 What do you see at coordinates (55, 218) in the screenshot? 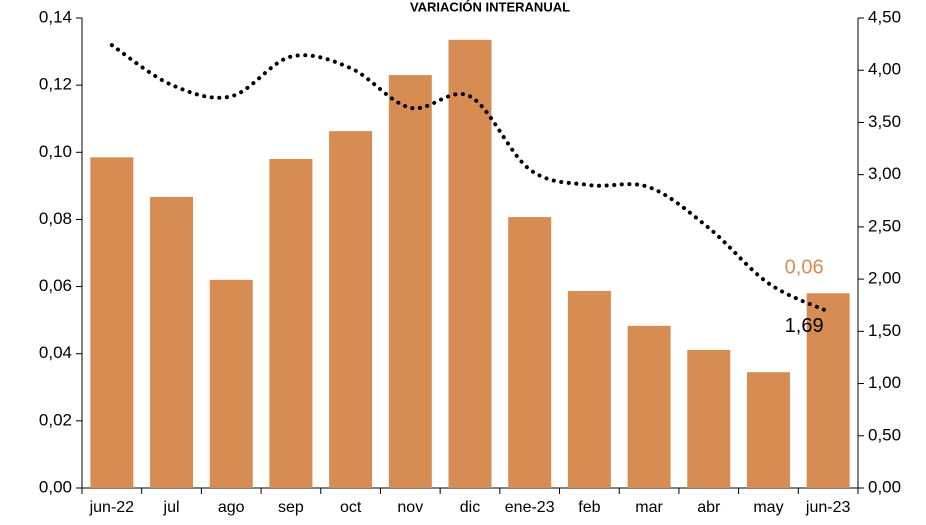
I see `y-tick-label: 0,08` at bounding box center [55, 218].